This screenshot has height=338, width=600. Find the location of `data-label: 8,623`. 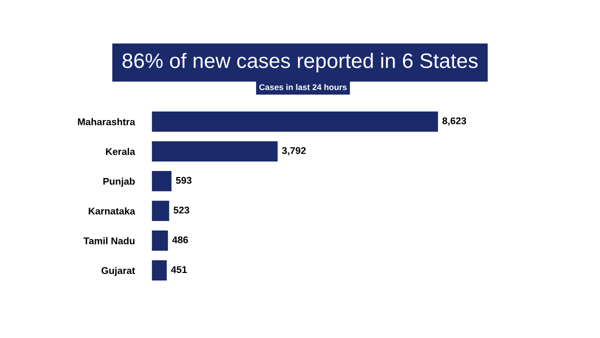

data-label: 8,623 is located at coordinates (454, 121).